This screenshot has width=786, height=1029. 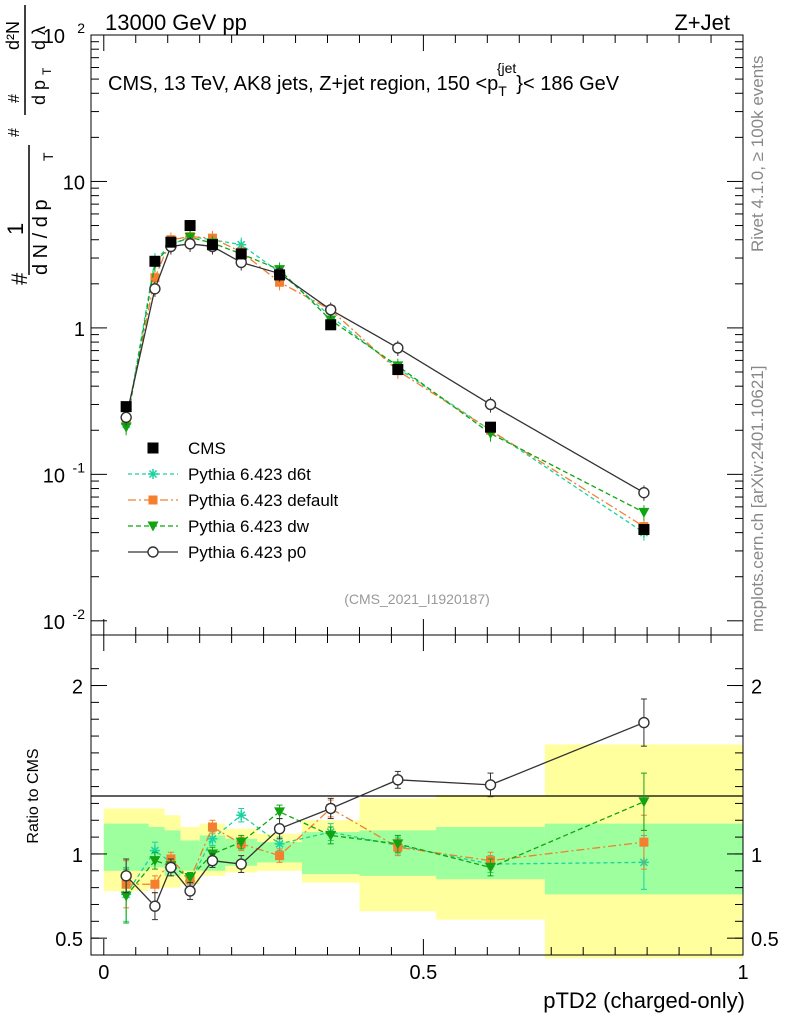 What do you see at coordinates (207, 448) in the screenshot?
I see `legend-label: CMS` at bounding box center [207, 448].